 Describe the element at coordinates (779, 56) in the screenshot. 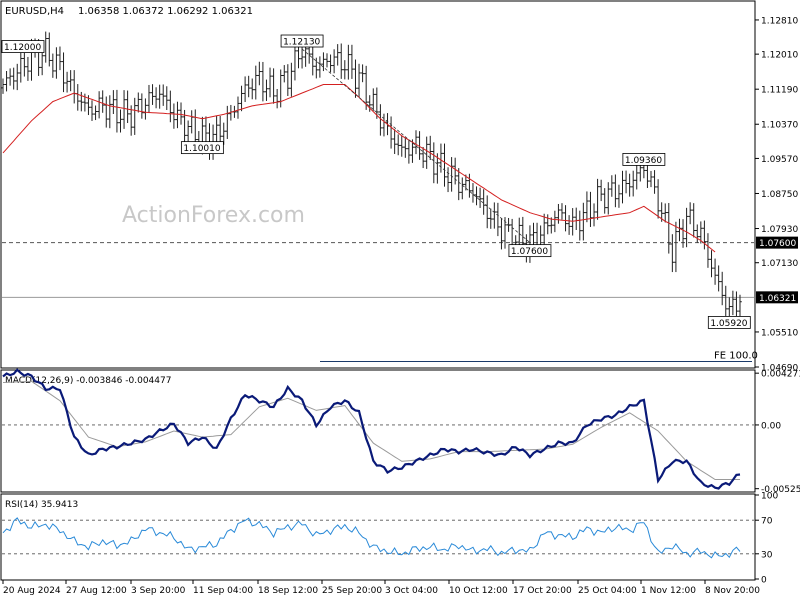

I see `axis-tick-label: 1.12010` at that location.